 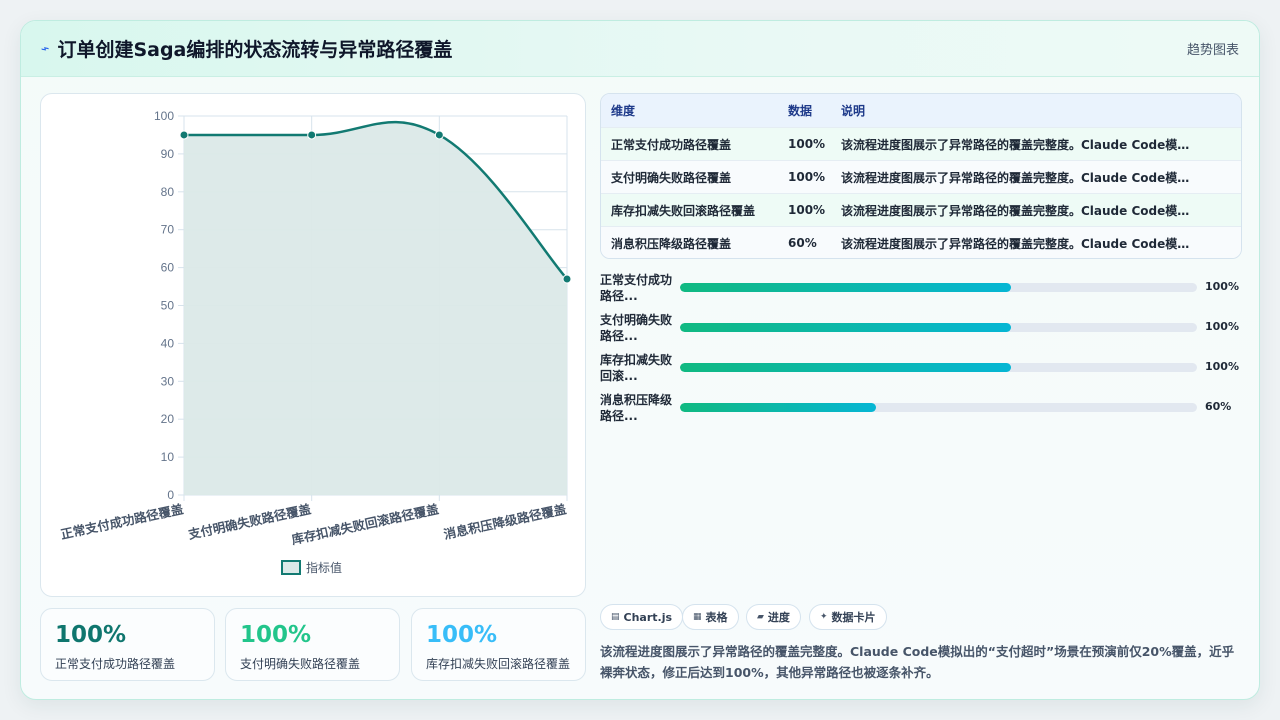 What do you see at coordinates (324, 567) in the screenshot?
I see `legend-label: 指标值` at bounding box center [324, 567].